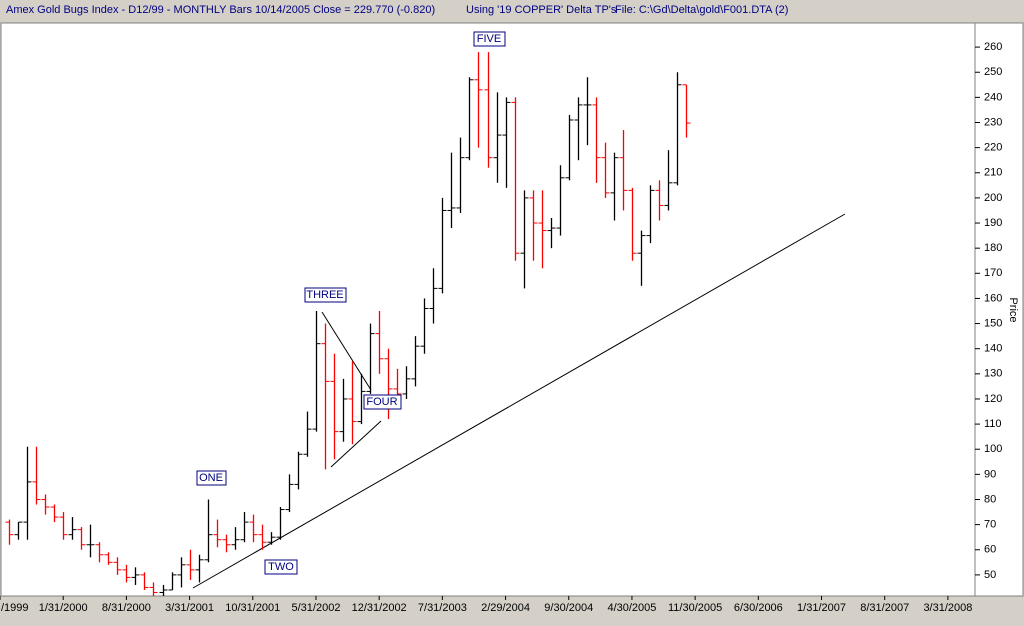 The width and height of the screenshot is (1024, 626). Describe the element at coordinates (884, 608) in the screenshot. I see `x-tick-label: 8/31/2007` at that location.